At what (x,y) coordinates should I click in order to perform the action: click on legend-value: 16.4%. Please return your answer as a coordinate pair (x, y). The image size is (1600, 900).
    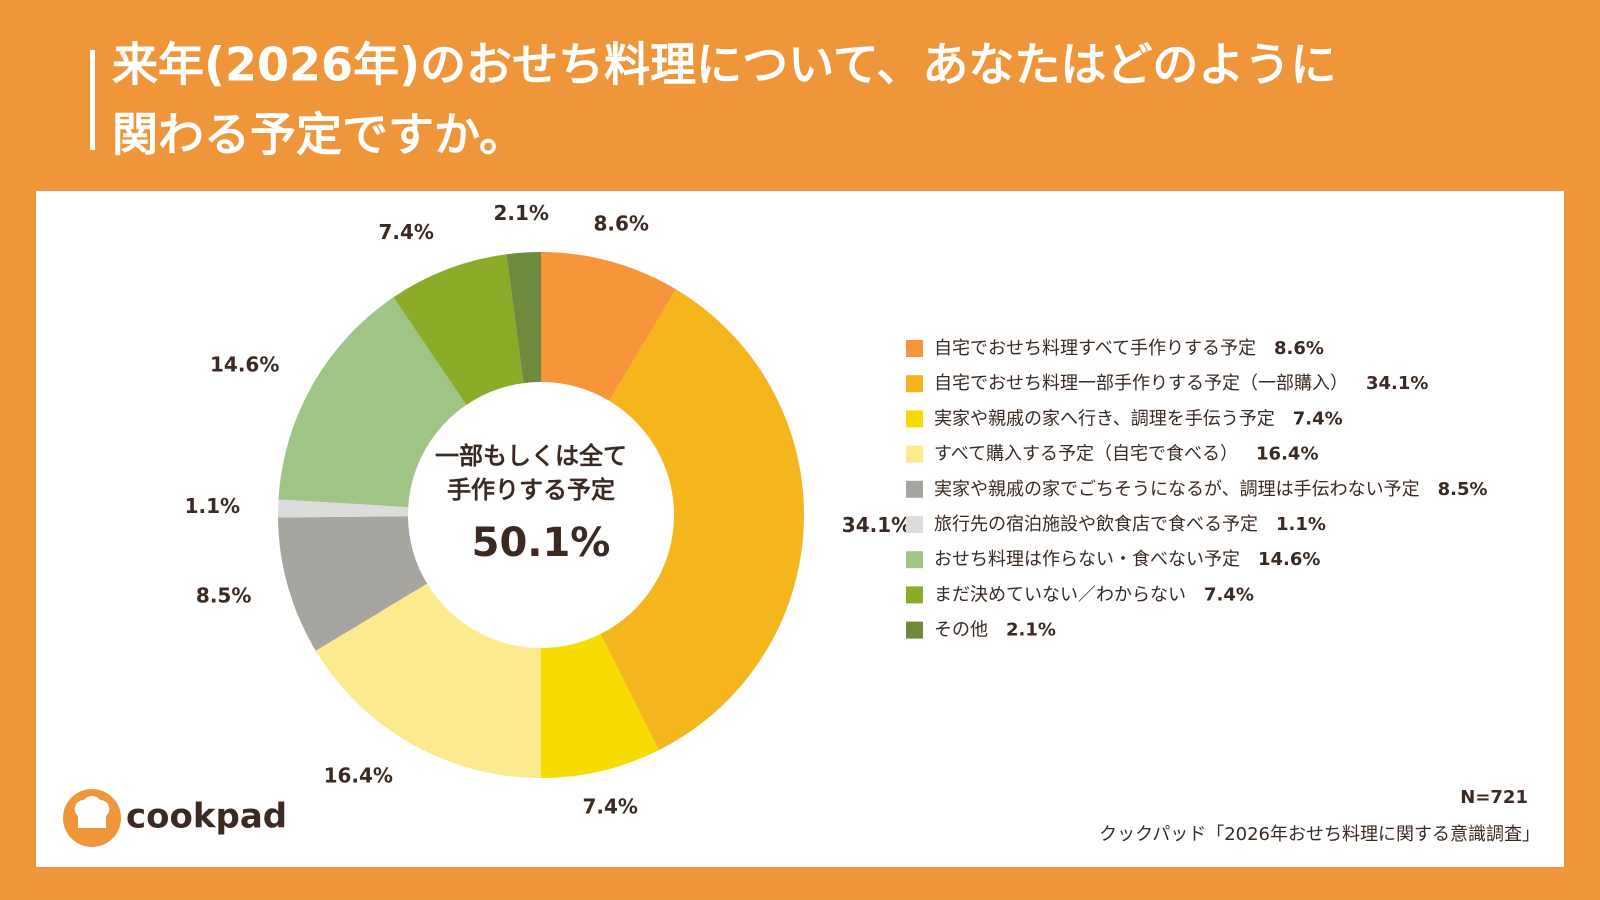
    Looking at the image, I should click on (1287, 454).